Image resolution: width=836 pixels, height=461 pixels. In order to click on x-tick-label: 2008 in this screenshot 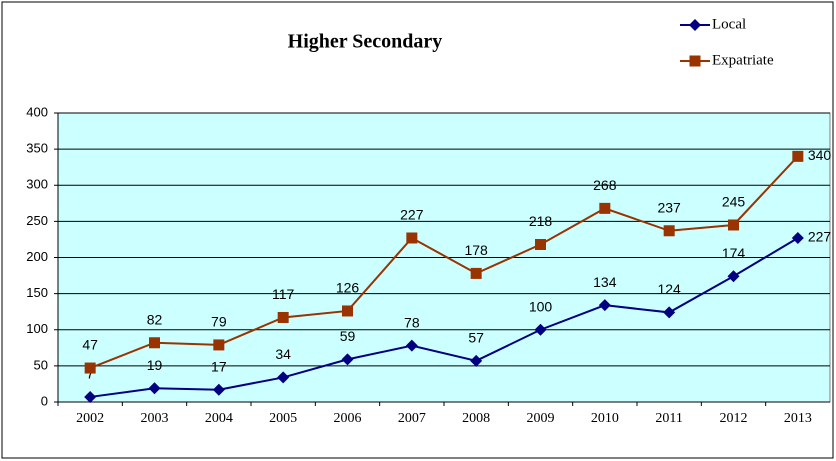, I will do `click(476, 418)`.